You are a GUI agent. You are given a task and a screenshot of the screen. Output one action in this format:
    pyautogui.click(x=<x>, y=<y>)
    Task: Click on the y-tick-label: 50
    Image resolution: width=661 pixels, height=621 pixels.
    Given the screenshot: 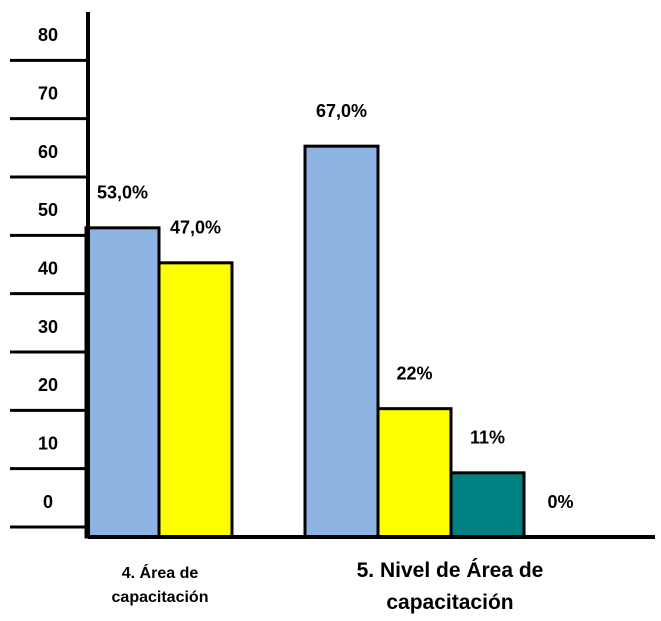 What is the action you would take?
    pyautogui.click(x=48, y=210)
    